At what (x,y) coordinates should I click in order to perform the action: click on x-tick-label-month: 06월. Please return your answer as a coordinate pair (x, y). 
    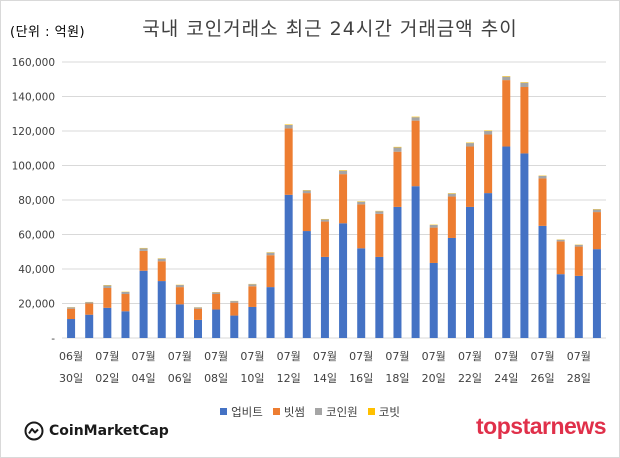
    Looking at the image, I should click on (71, 356).